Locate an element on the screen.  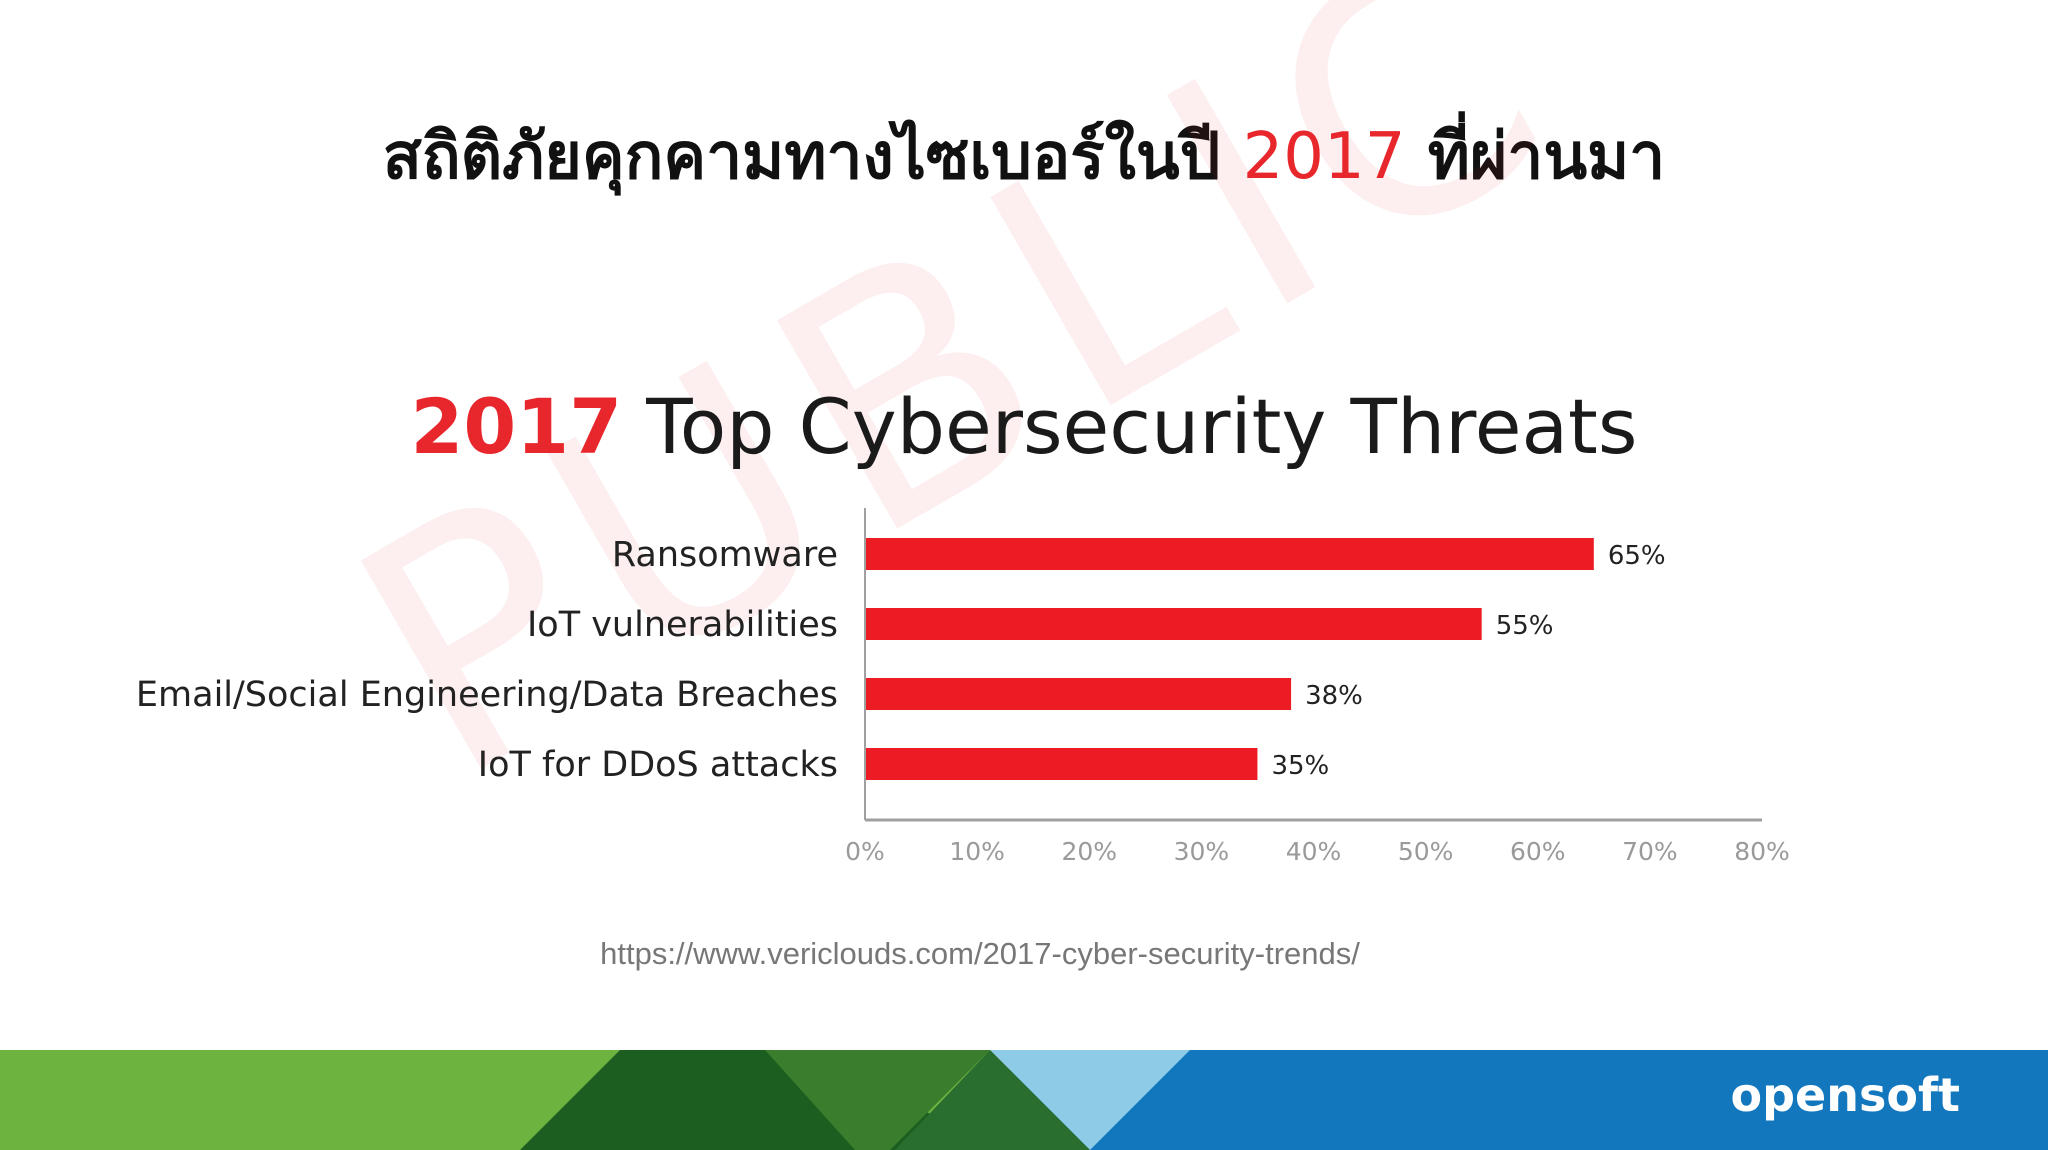
footer-light-blue is located at coordinates (1090, 1100).